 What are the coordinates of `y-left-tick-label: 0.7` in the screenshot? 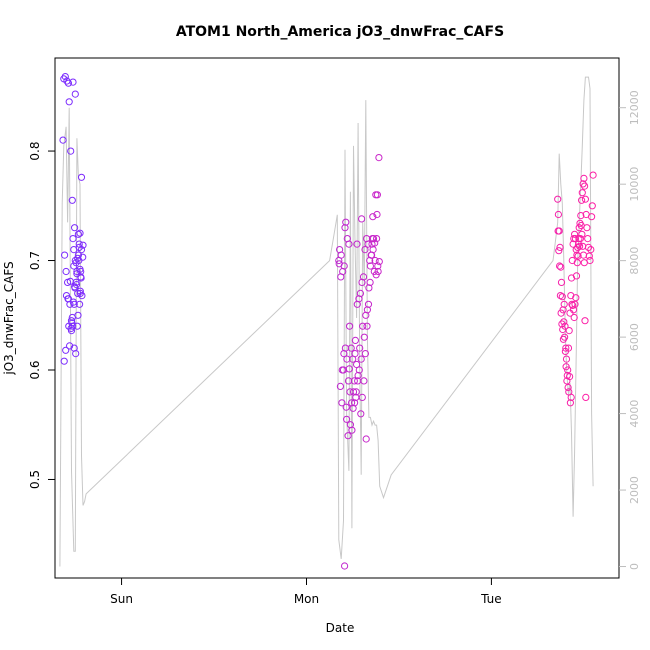 It's located at (35, 260).